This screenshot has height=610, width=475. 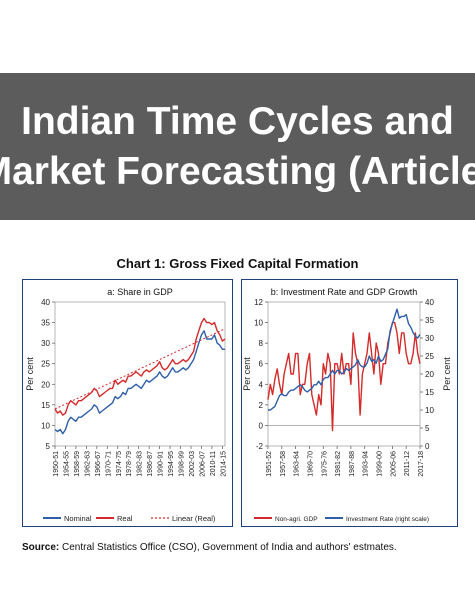 What do you see at coordinates (296, 519) in the screenshot?
I see `legend-label: Non-agri. GDP` at bounding box center [296, 519].